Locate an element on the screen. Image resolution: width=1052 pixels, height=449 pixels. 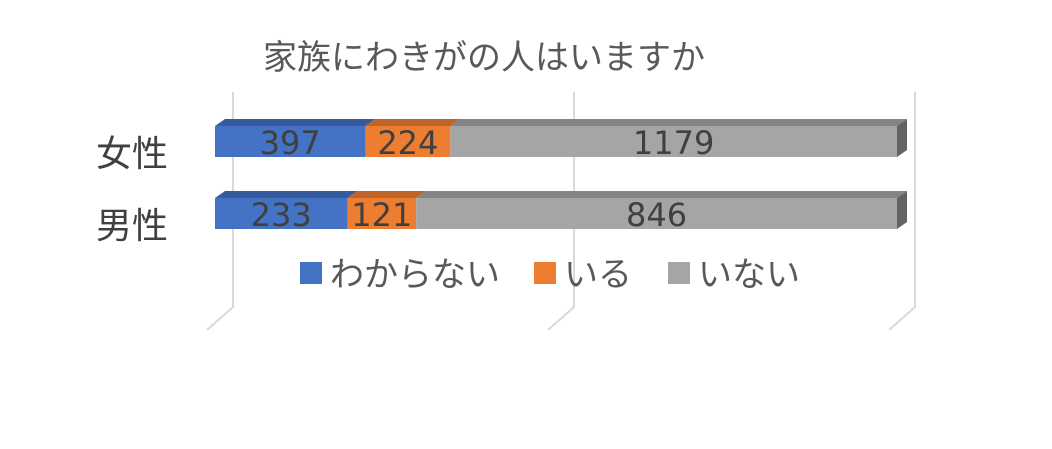
data-label: 121 is located at coordinates (381, 215).